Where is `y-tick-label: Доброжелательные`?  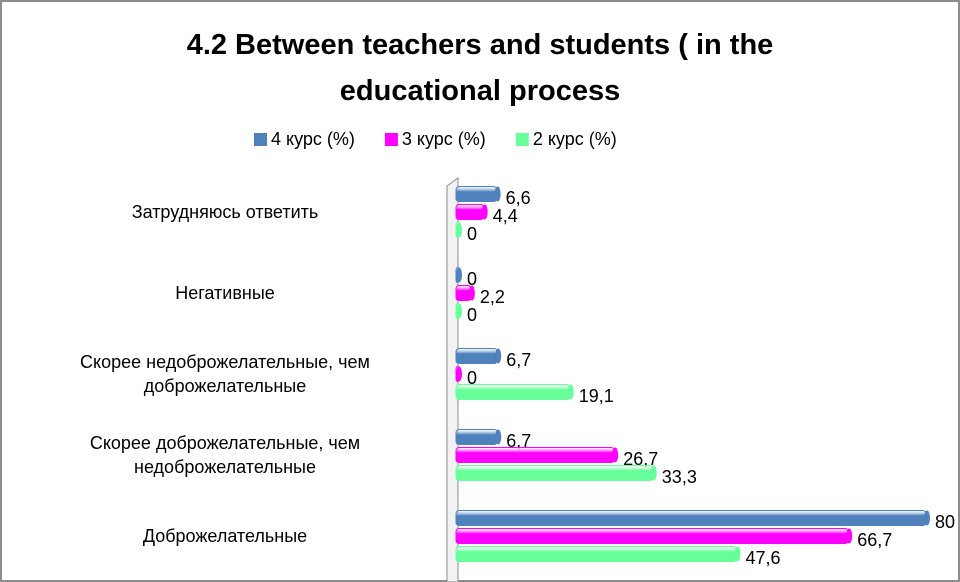
y-tick-label: Доброжелательные is located at coordinates (225, 536).